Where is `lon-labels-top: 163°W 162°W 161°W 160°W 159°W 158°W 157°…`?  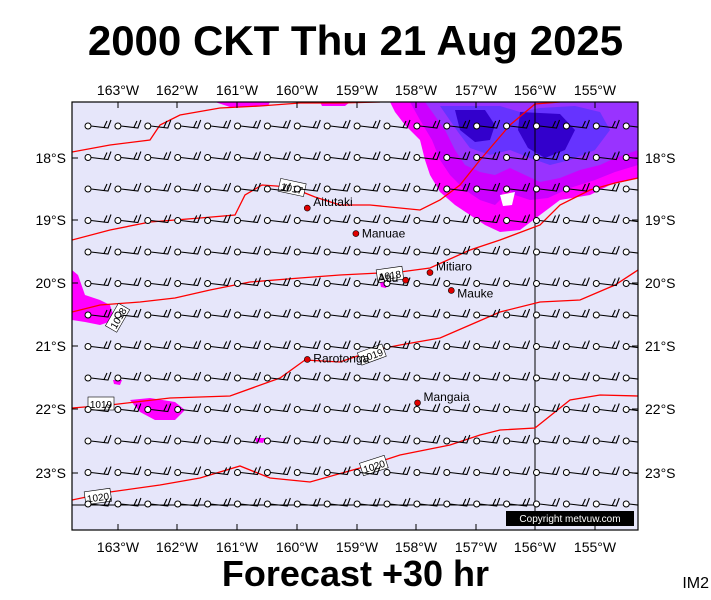
lon-labels-top: 163°W 162°W 161°W 160°W 159°W 158°W 157°… is located at coordinates (357, 90).